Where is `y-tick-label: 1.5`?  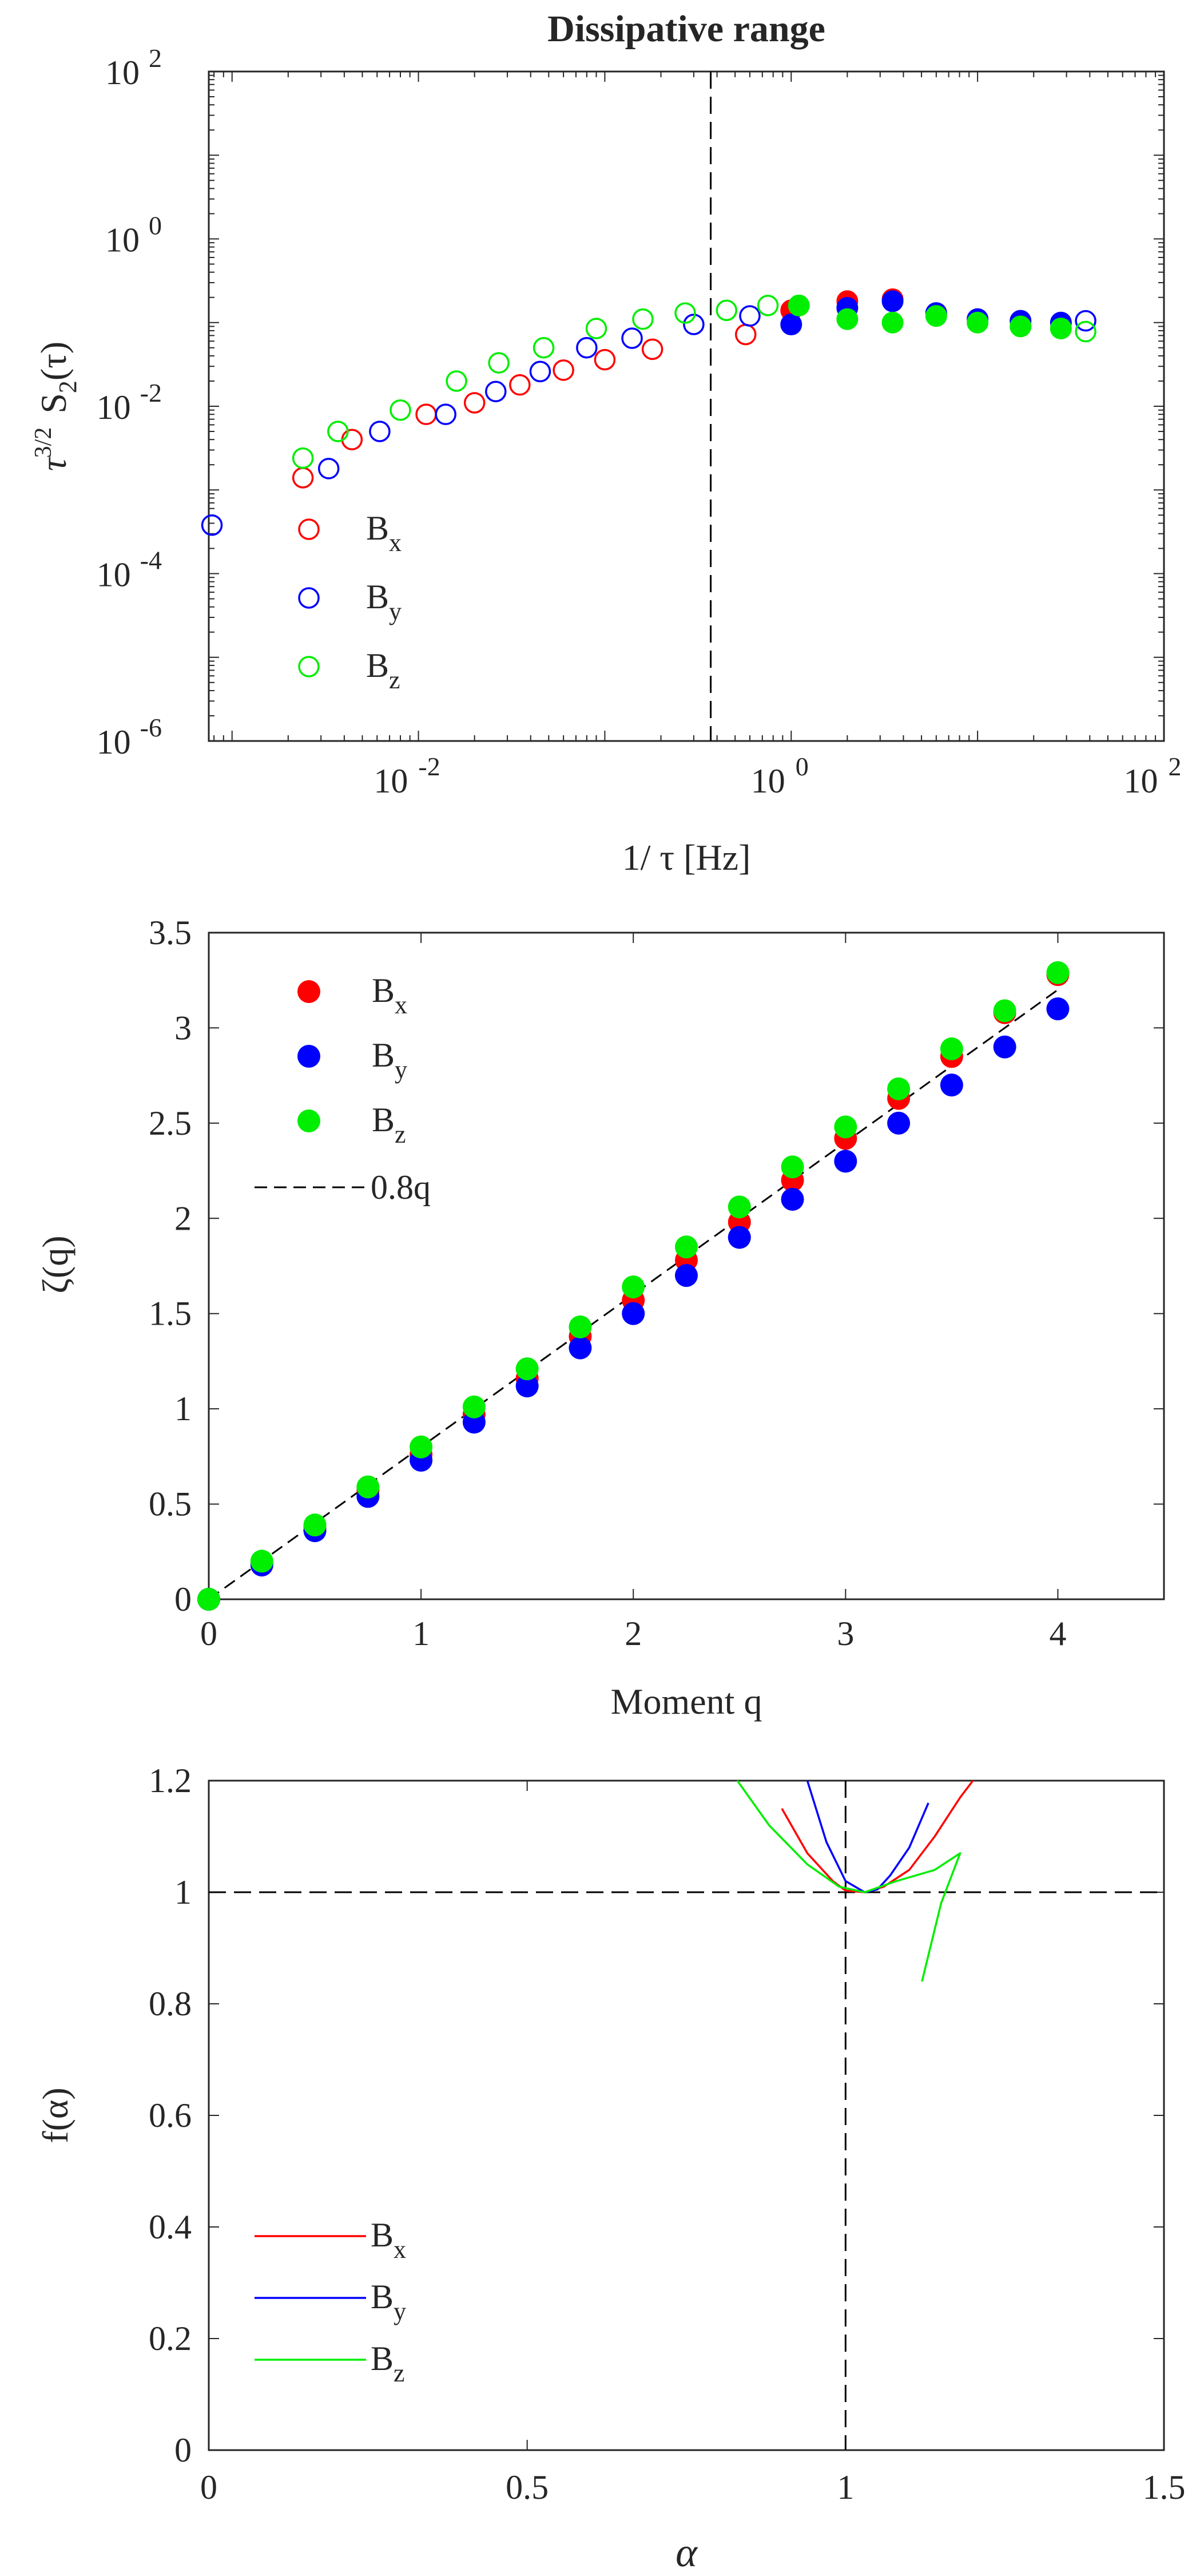 y-tick-label: 1.5 is located at coordinates (170, 1314).